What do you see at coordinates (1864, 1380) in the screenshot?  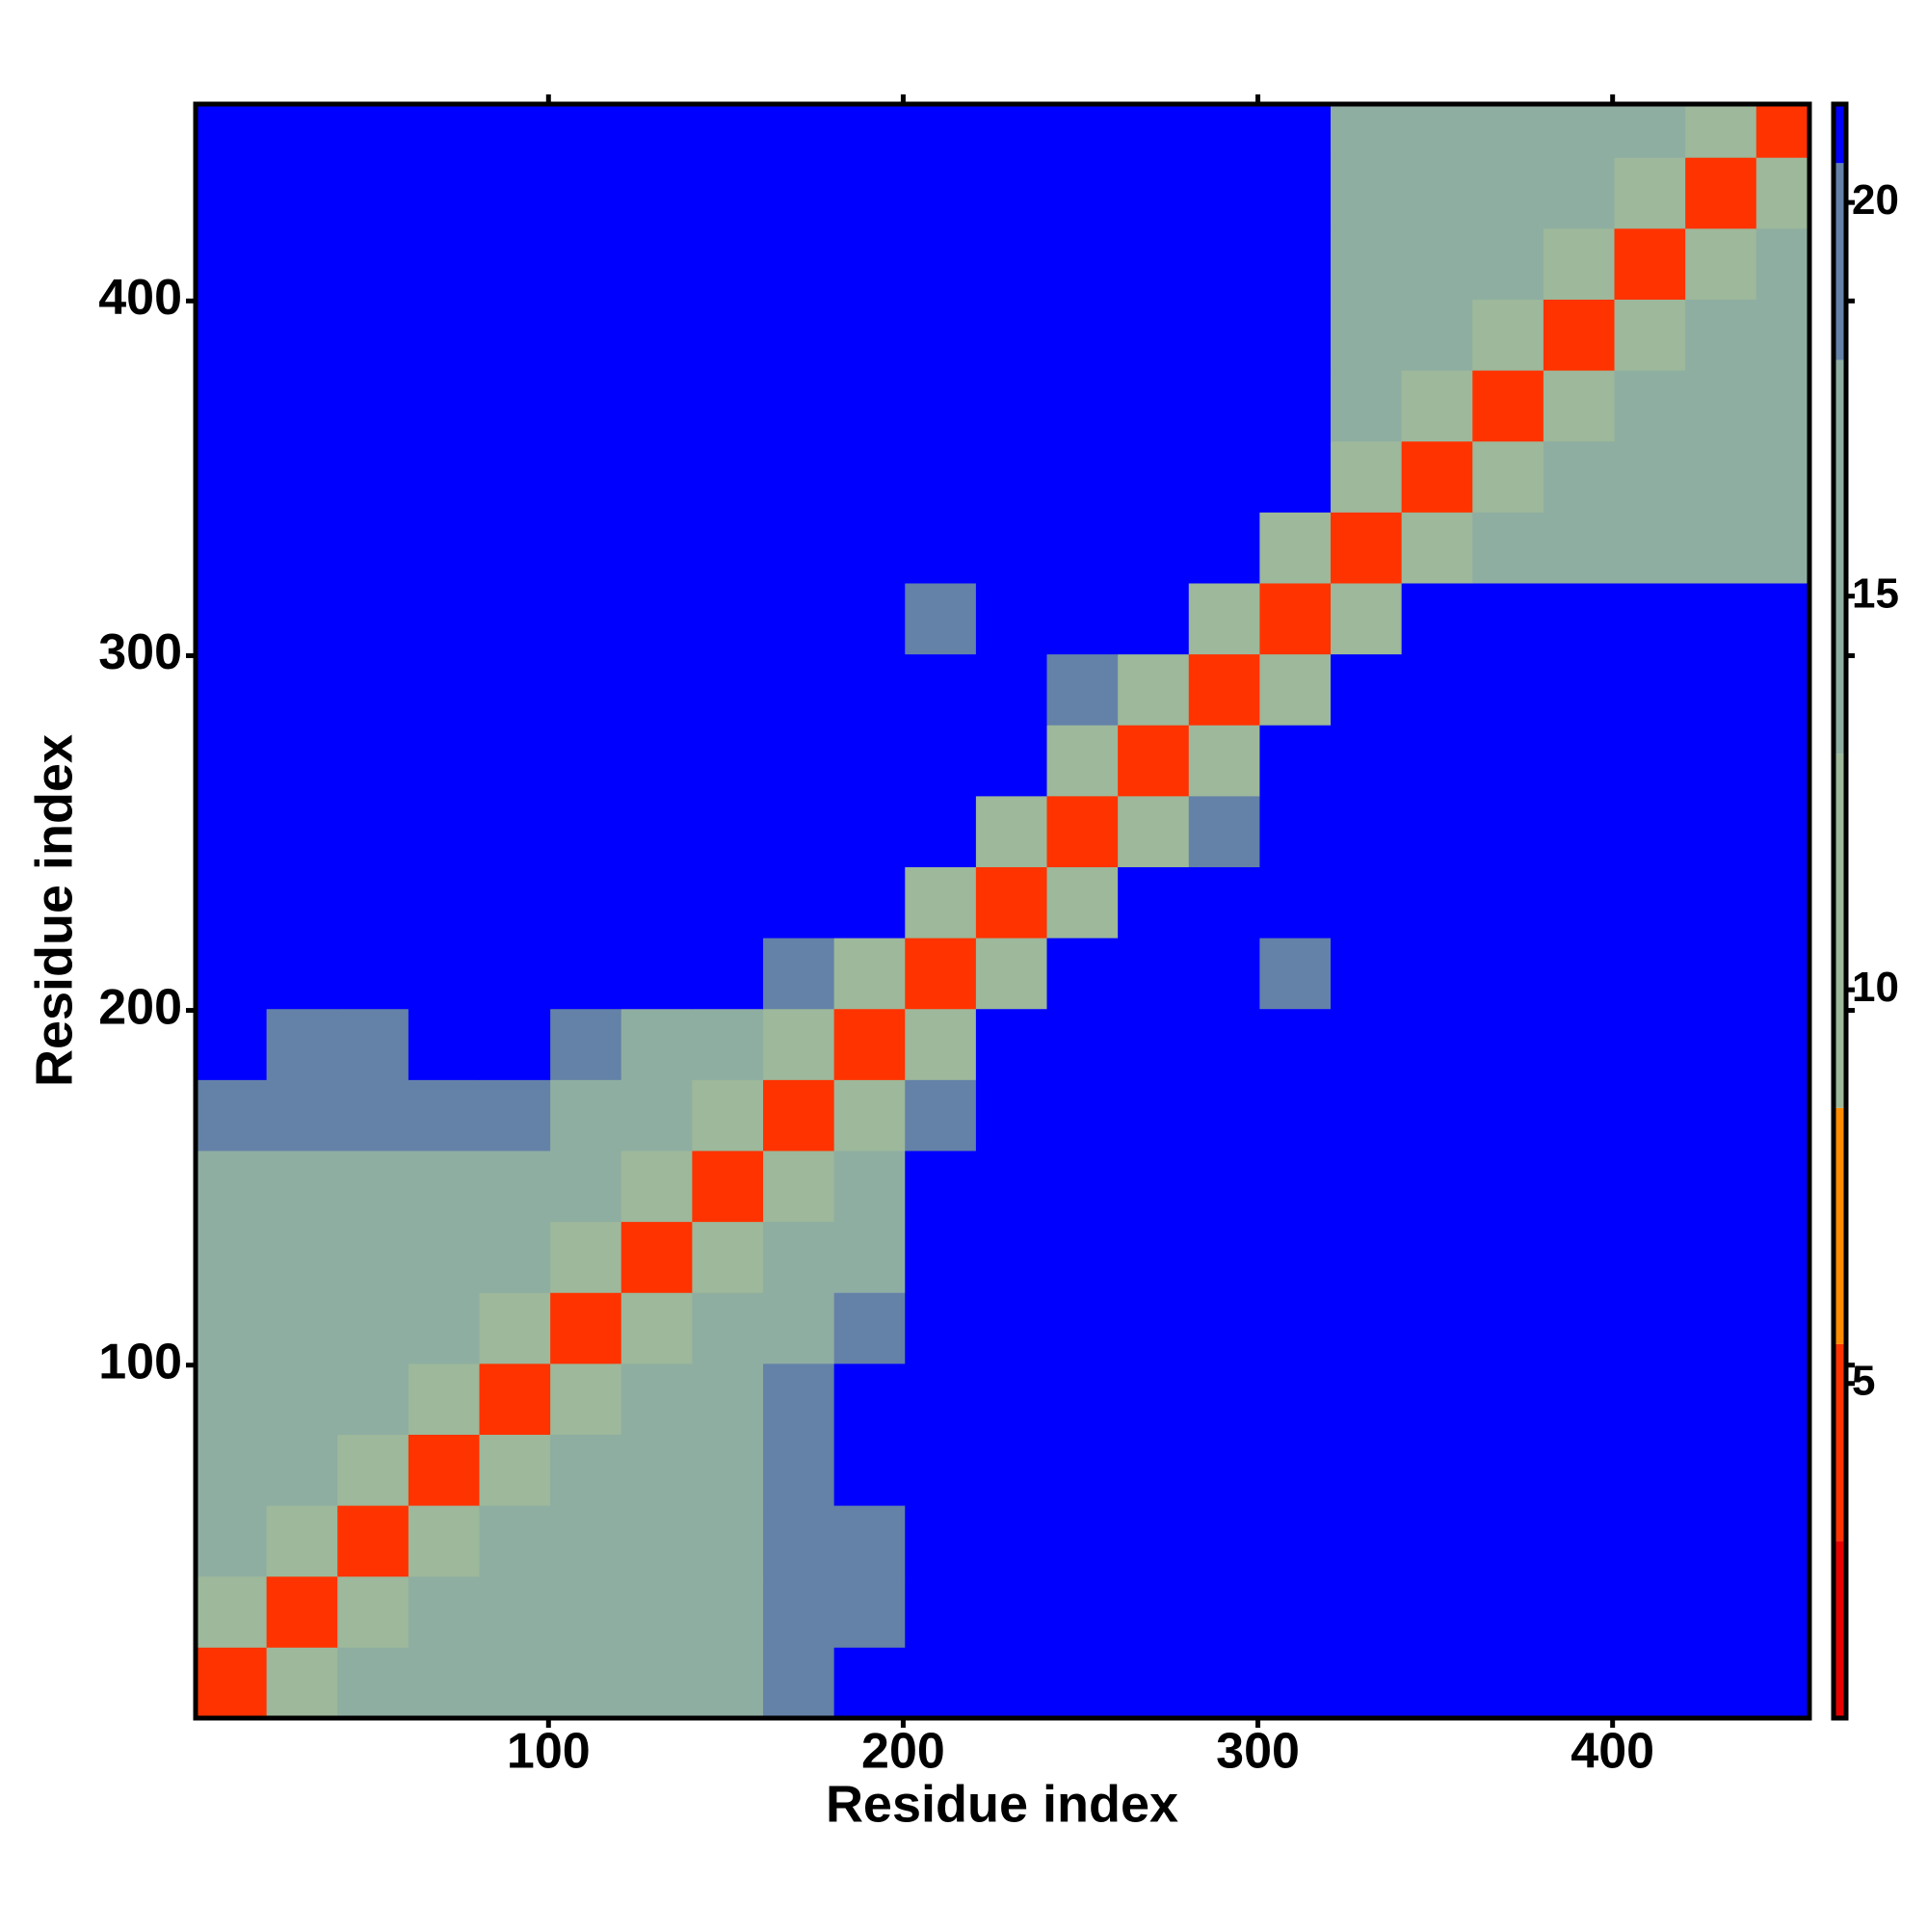 I see `colorbar-tick-label: 5` at bounding box center [1864, 1380].